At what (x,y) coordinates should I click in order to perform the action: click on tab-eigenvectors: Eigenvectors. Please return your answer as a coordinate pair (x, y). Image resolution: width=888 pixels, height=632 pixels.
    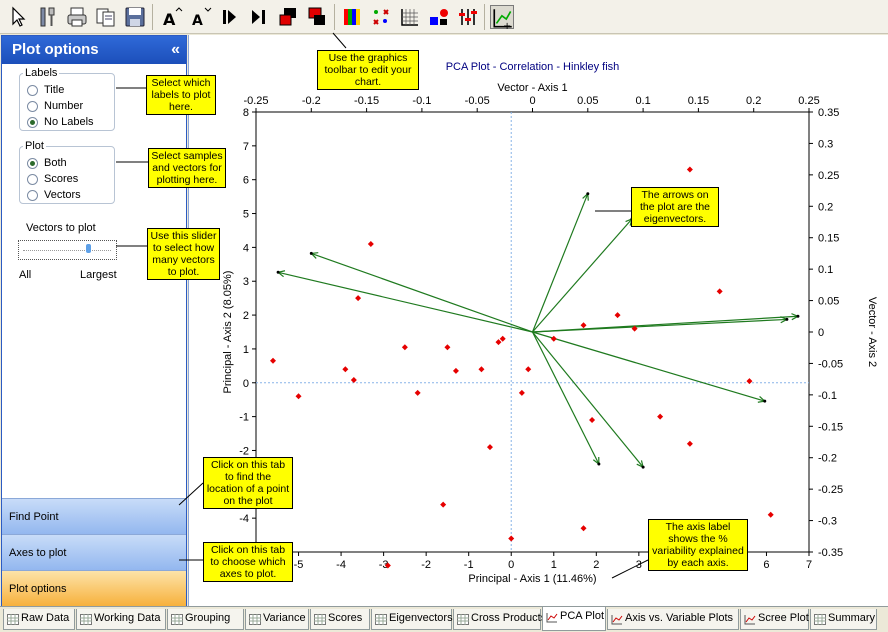
    Looking at the image, I should click on (412, 619).